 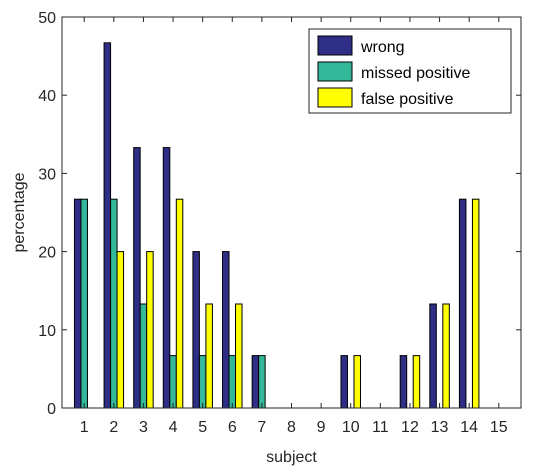 What do you see at coordinates (335, 45) in the screenshot?
I see `legend-swatch-wrong` at bounding box center [335, 45].